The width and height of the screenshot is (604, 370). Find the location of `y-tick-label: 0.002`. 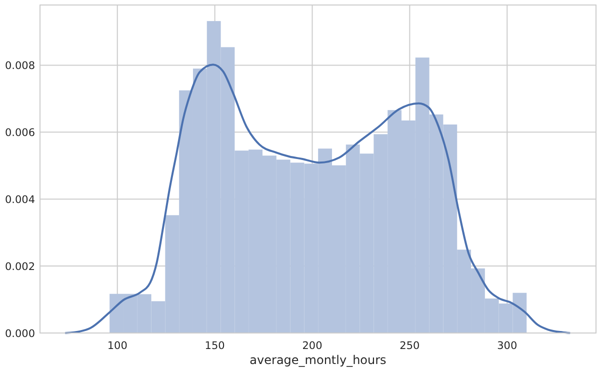

y-tick-label: 0.002 is located at coordinates (19, 267).